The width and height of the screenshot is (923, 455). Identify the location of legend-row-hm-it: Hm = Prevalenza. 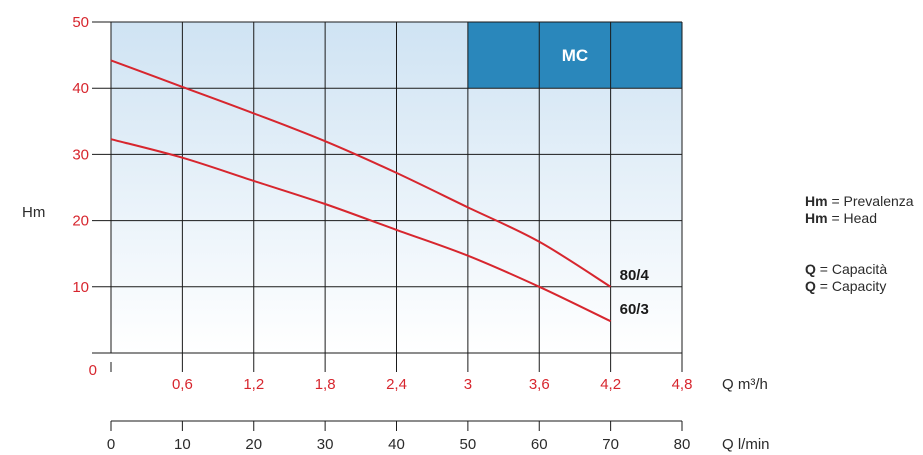
(864, 201).